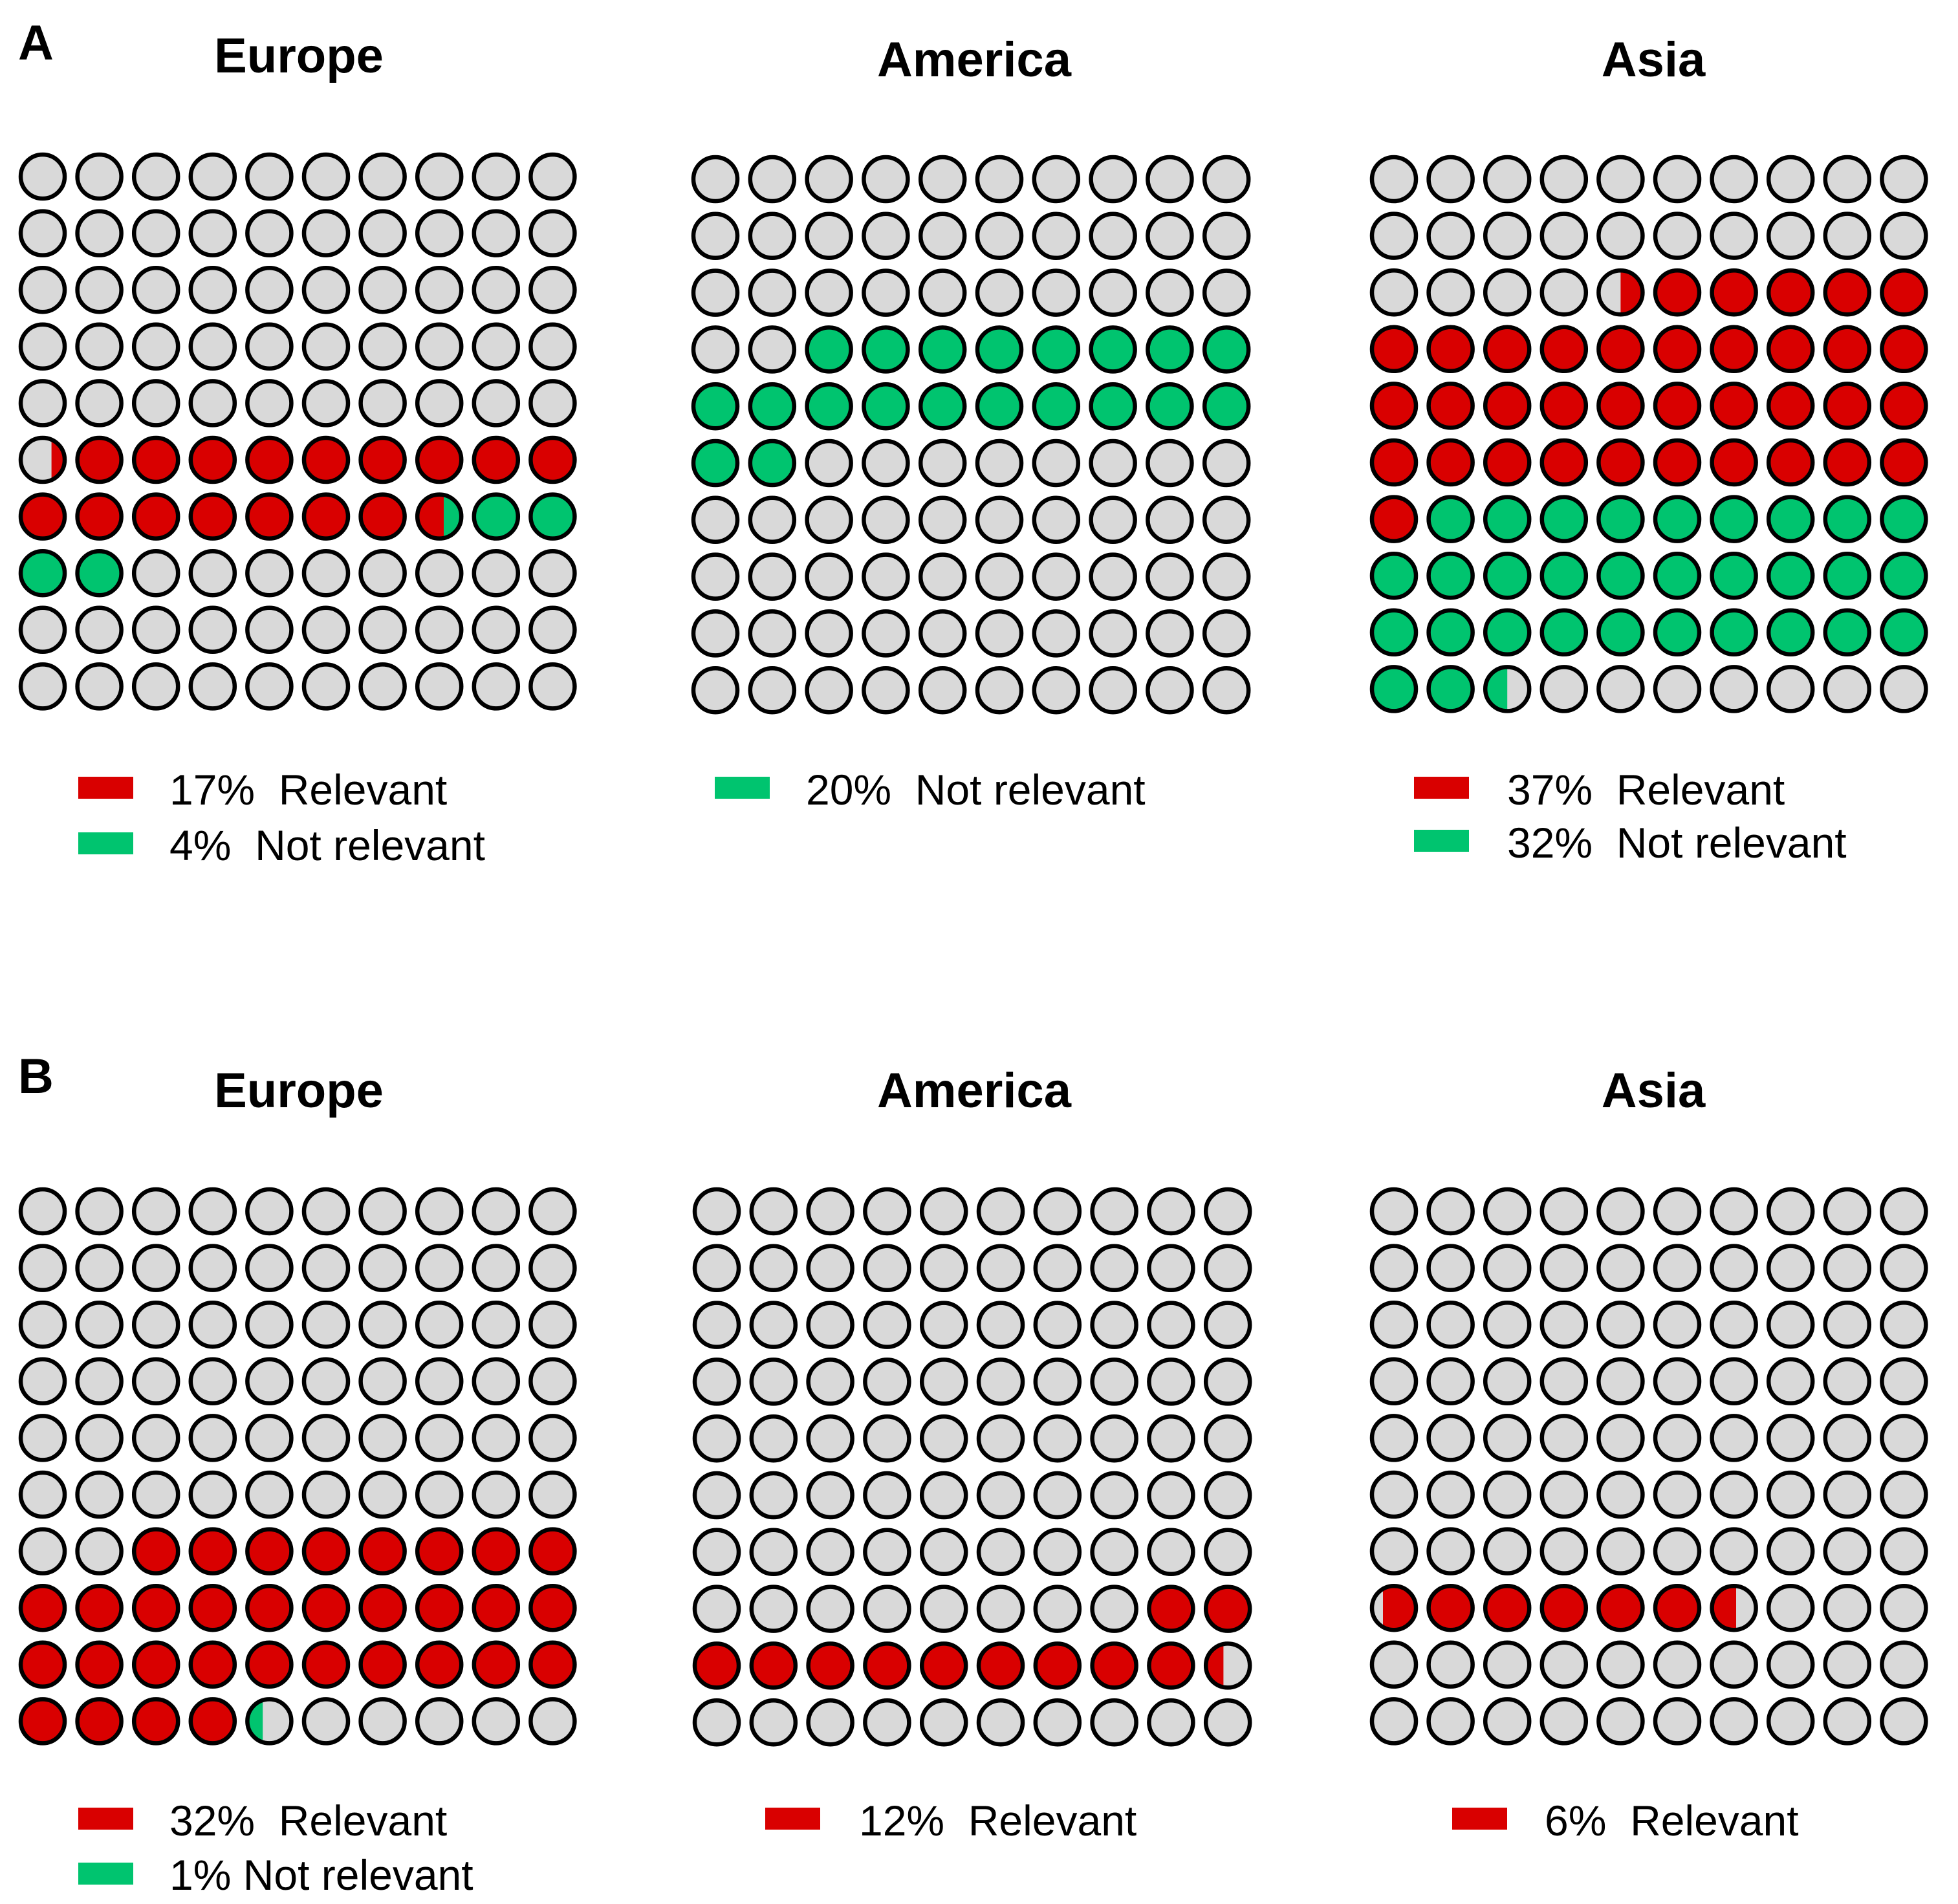 This screenshot has width=1958, height=1904. What do you see at coordinates (1648, 1466) in the screenshot?
I see `waffle-b-asia` at bounding box center [1648, 1466].